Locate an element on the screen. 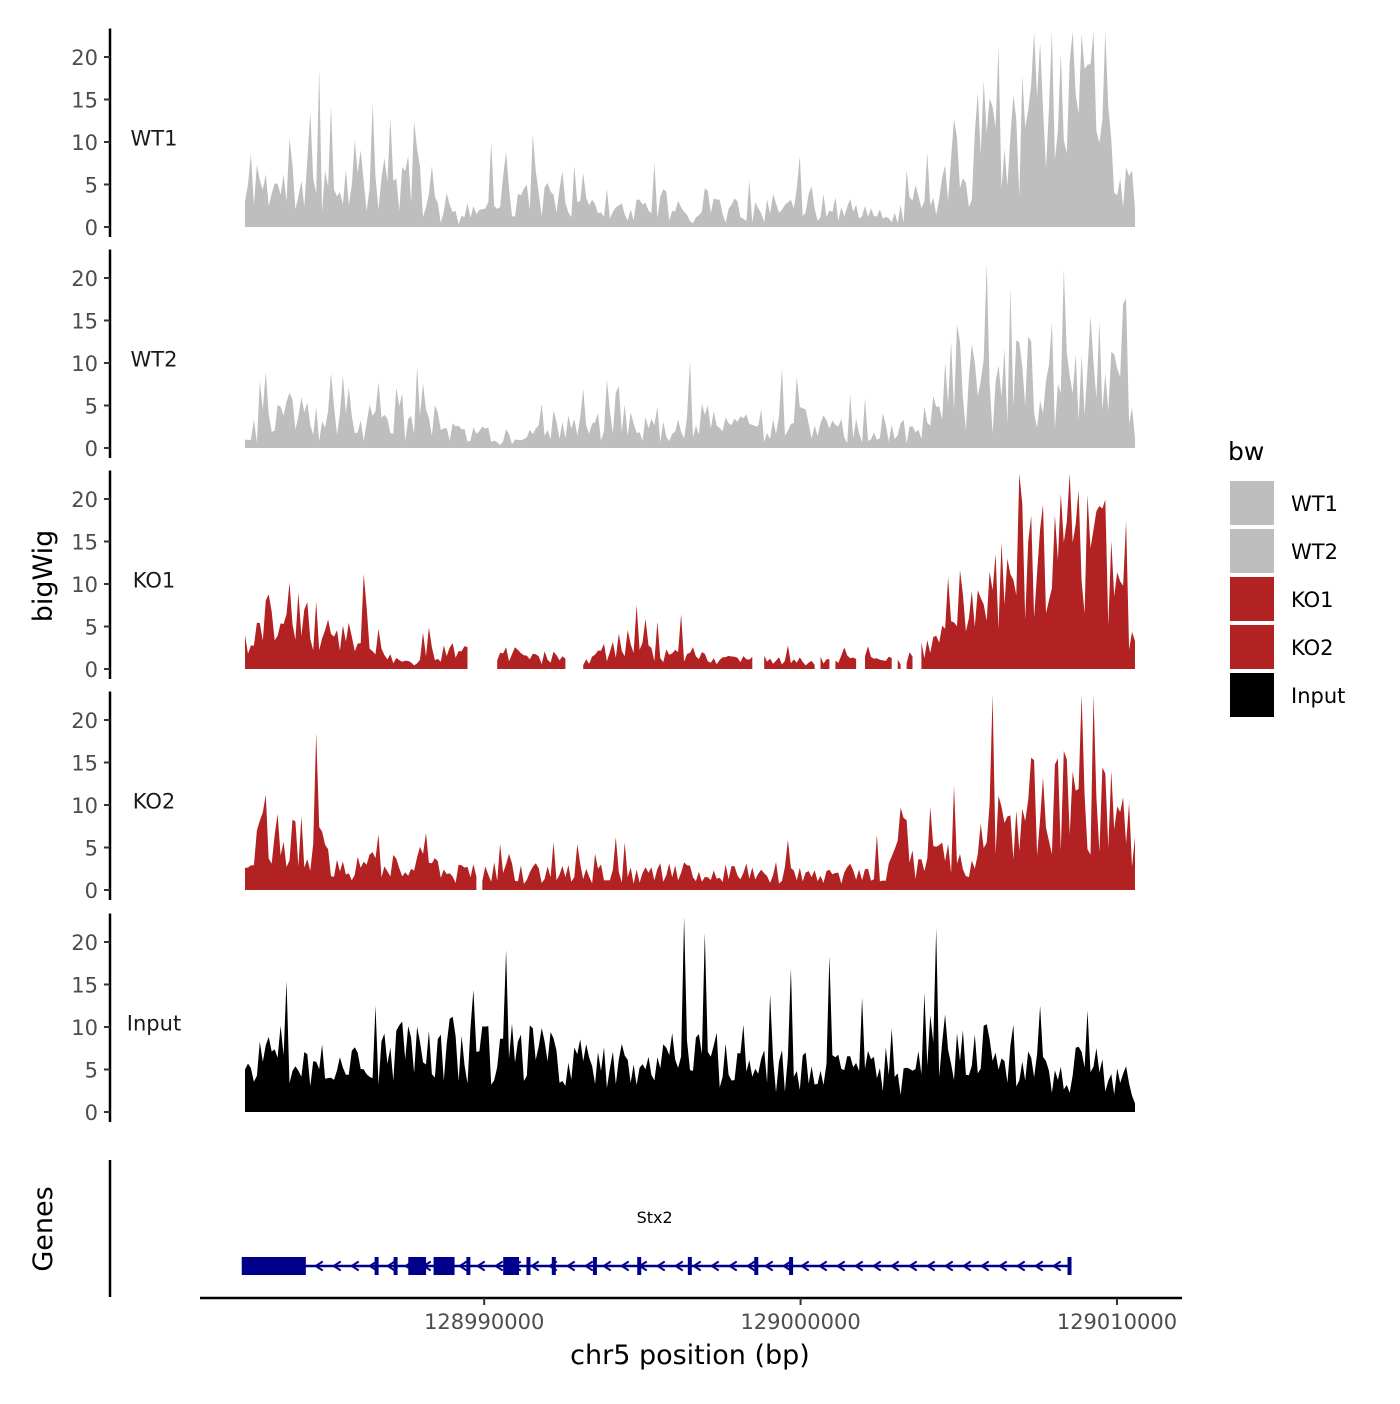  legend-label: KO1 is located at coordinates (1312, 600).